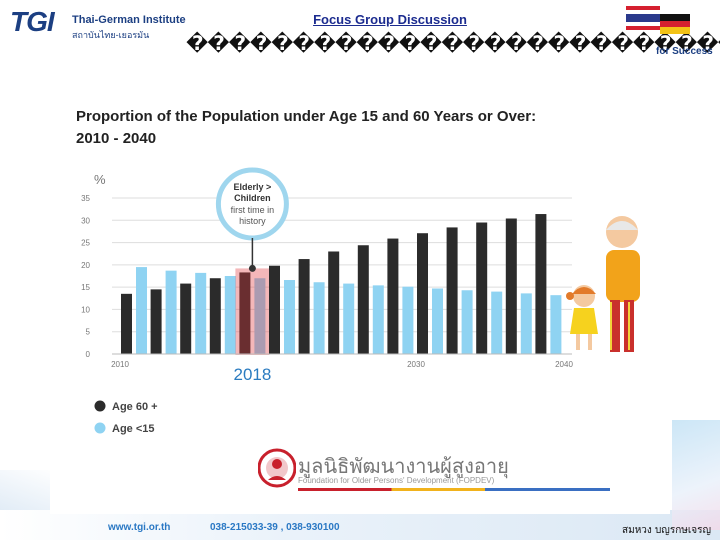  Describe the element at coordinates (603, 284) in the screenshot. I see `elderly-and-child-illustration` at that location.